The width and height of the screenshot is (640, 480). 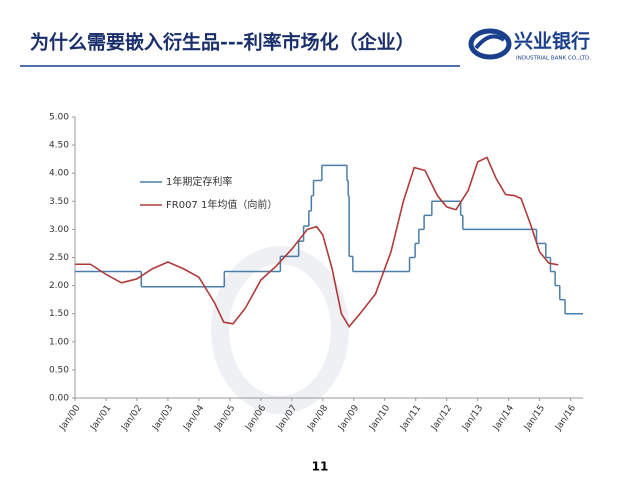 What do you see at coordinates (379, 418) in the screenshot?
I see `x-tick-label: Jan/10` at bounding box center [379, 418].